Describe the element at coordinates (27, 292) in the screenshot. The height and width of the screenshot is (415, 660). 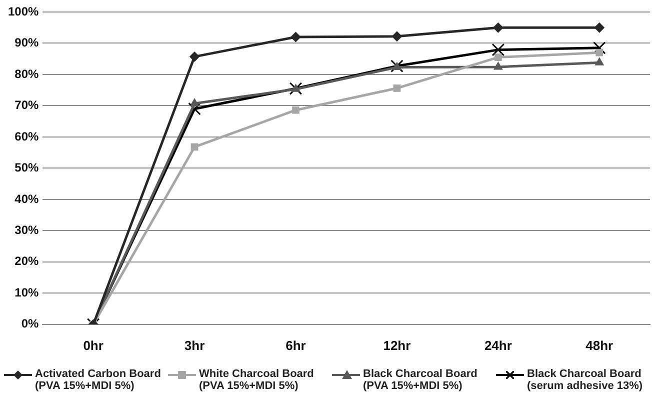
I see `y-tick-label: 10%` at that location.